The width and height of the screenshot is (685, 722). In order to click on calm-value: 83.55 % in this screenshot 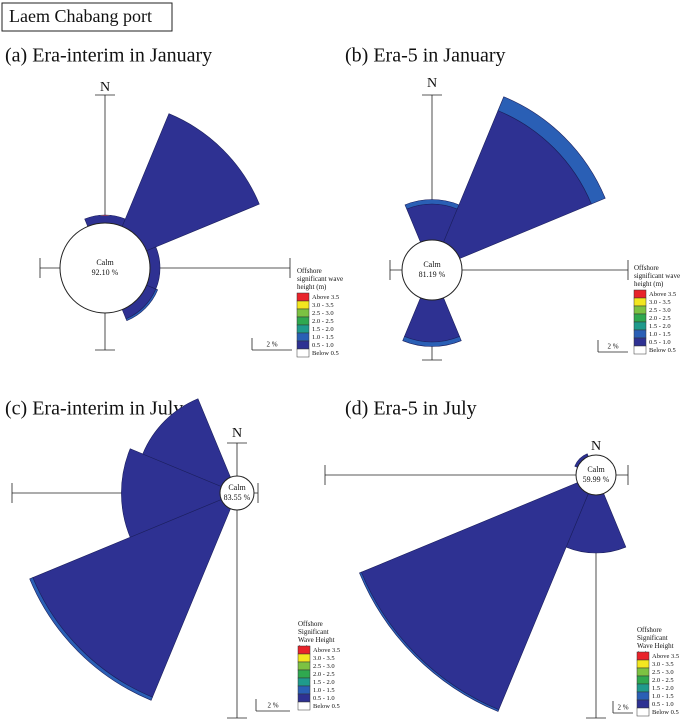, I will do `click(237, 497)`.